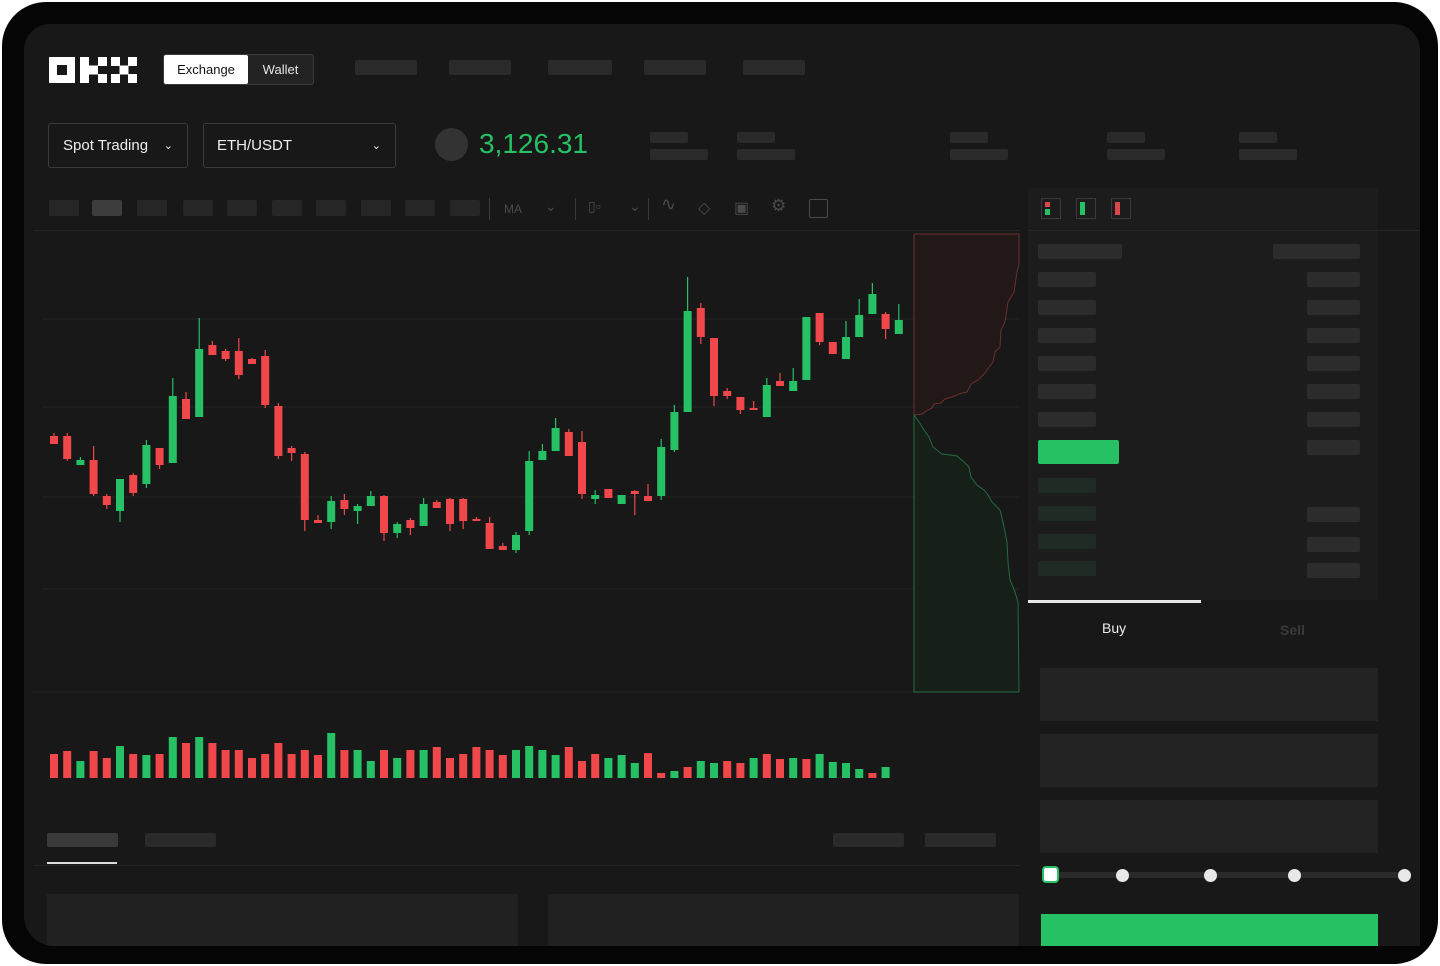  I want to click on tab-sell: Sell, so click(1292, 630).